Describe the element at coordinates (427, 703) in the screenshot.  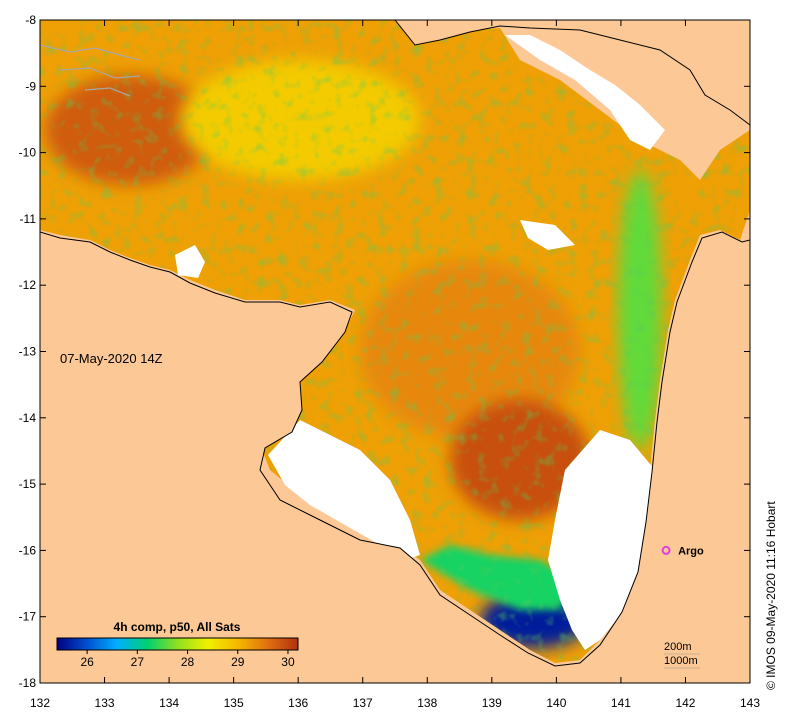
I see `x-tick-label: 138` at that location.